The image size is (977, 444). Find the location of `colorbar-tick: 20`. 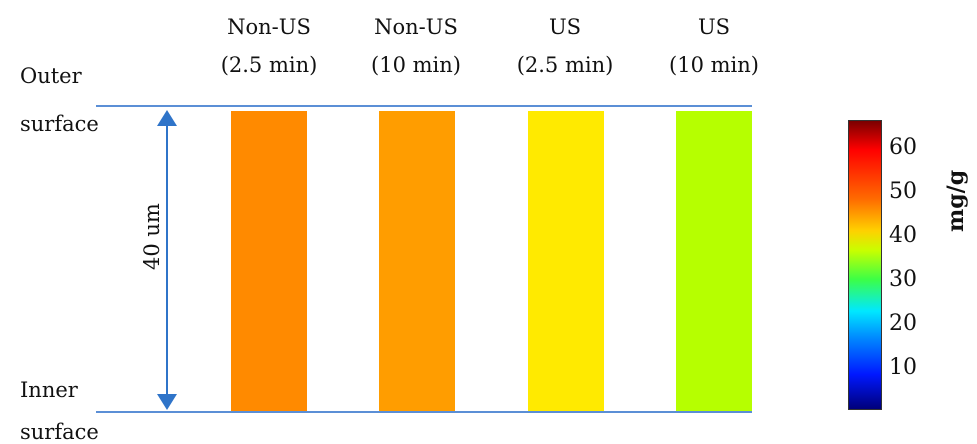

colorbar-tick: 20 is located at coordinates (903, 323).